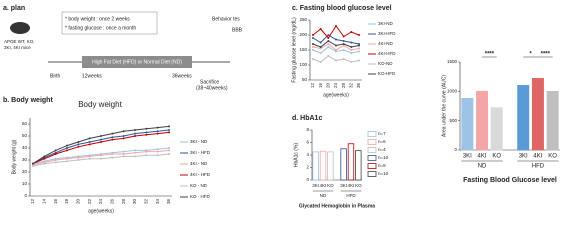 This screenshot has height=240, width=577. I want to click on legend-label: 4KI - ND, so click(199, 163).